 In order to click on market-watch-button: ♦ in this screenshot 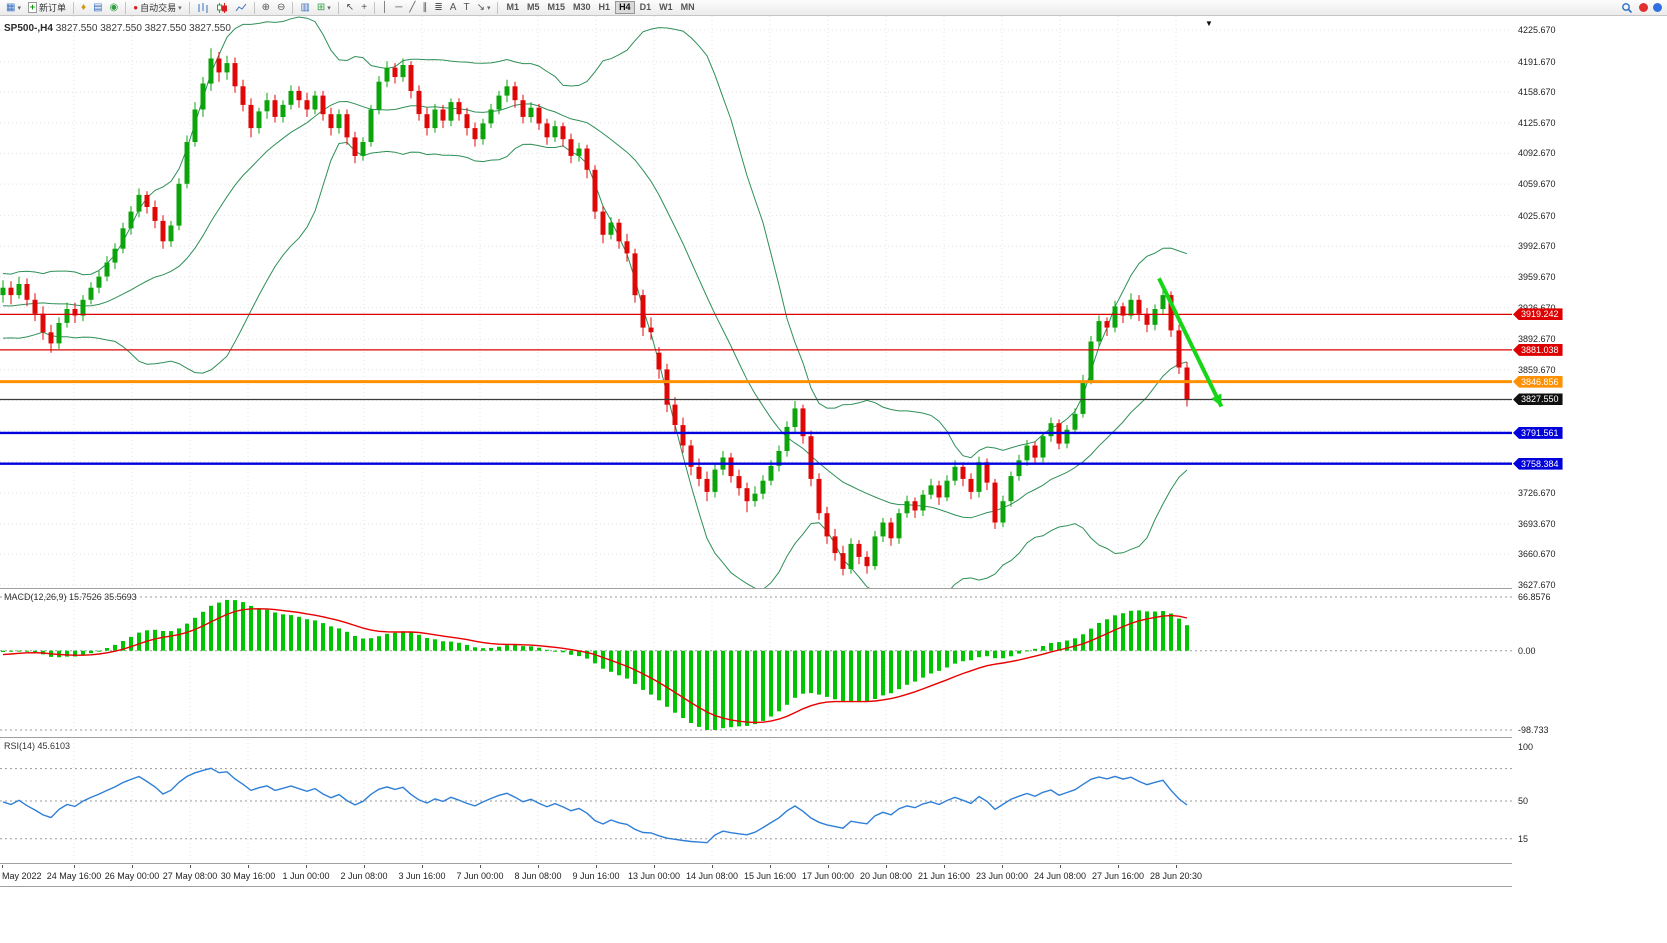, I will do `click(83, 8)`.